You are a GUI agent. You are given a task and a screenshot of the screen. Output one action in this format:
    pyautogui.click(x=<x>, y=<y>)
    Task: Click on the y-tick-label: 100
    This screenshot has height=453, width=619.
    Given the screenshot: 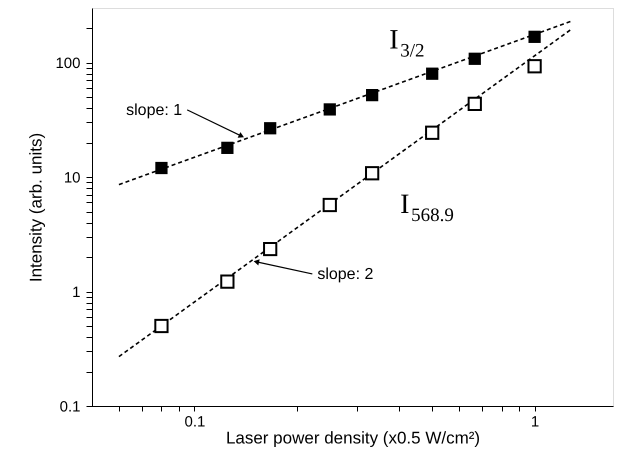 What is the action you would take?
    pyautogui.click(x=67, y=63)
    